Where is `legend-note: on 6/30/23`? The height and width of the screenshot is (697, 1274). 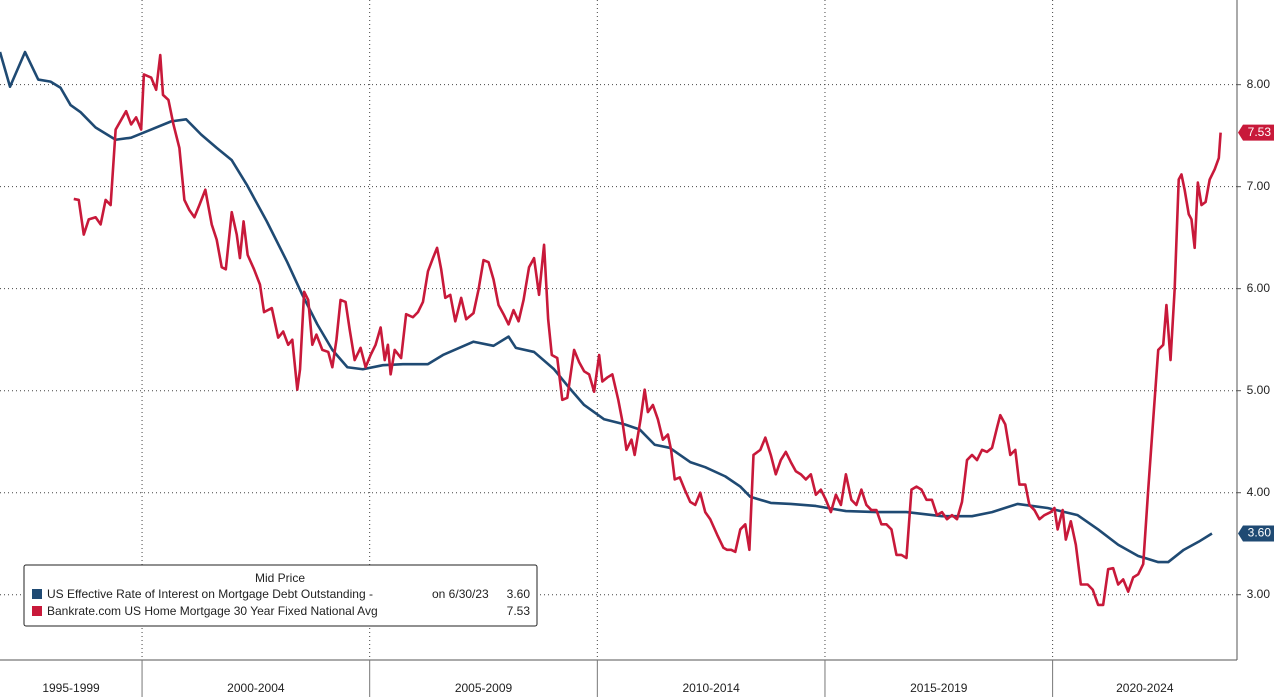
legend-note: on 6/30/23 is located at coordinates (460, 594).